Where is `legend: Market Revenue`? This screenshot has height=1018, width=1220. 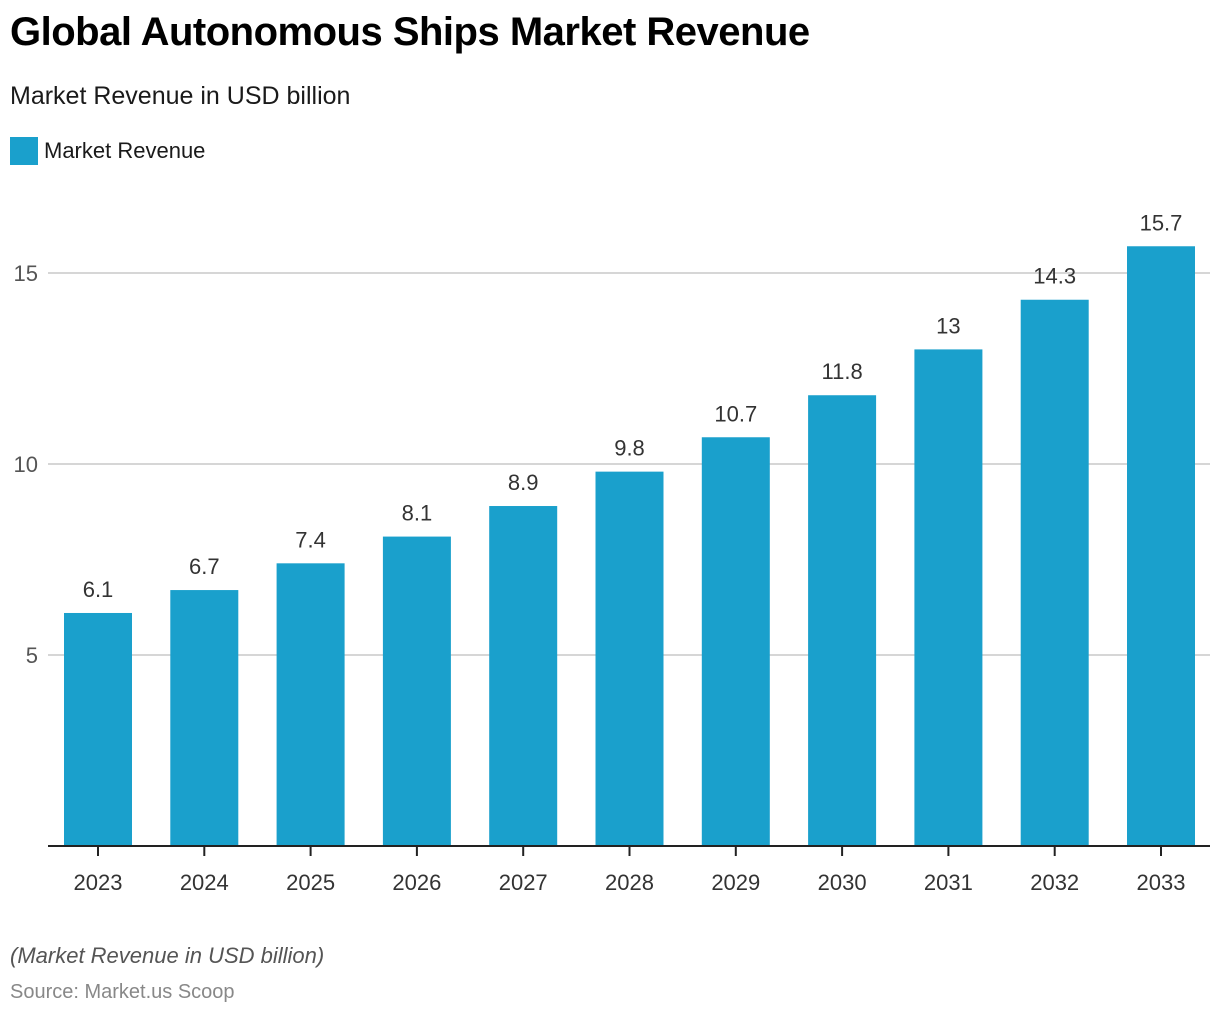 legend: Market Revenue is located at coordinates (107, 151).